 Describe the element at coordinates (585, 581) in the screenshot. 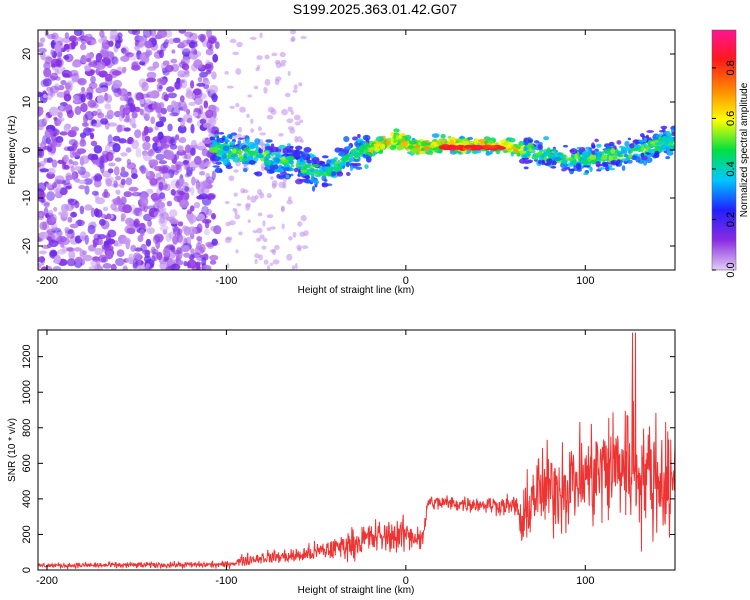

I see `x-tick-label: 100` at that location.